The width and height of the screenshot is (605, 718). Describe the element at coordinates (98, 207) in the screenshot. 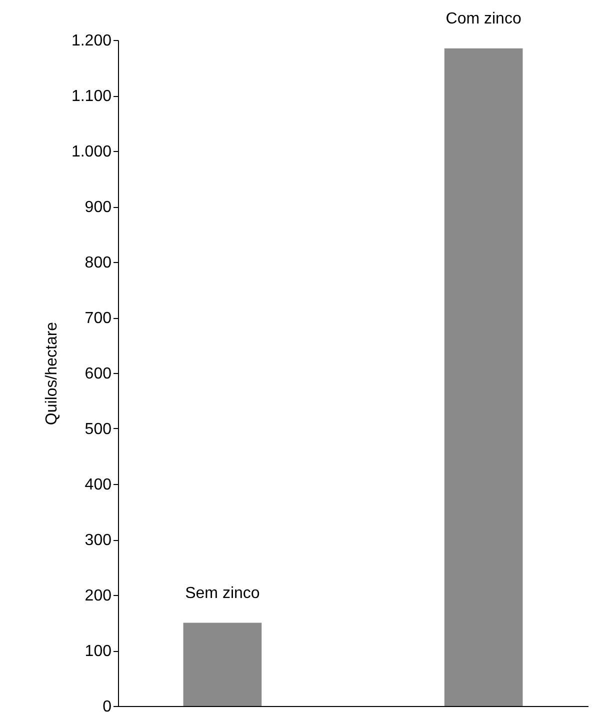

I see `y-tick-label: 900` at that location.